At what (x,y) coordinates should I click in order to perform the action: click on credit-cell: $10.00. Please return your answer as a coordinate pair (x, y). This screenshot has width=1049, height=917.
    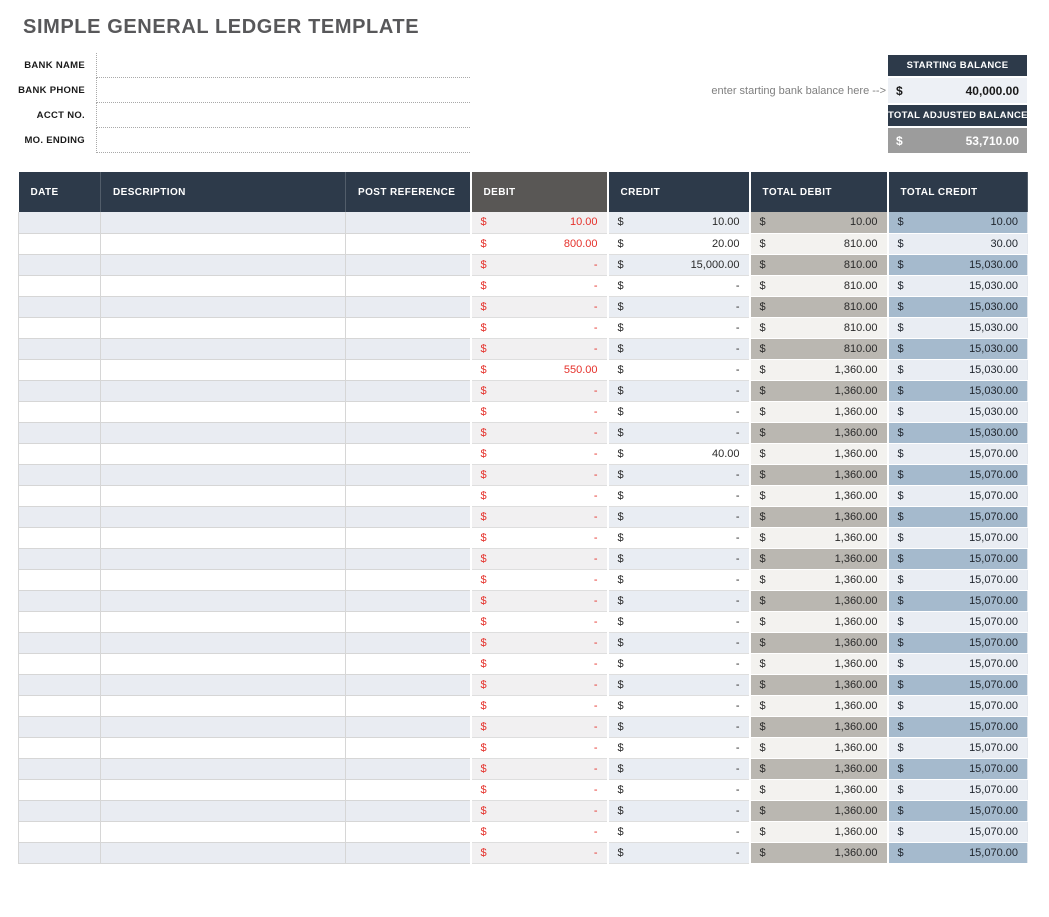
    Looking at the image, I should click on (678, 223).